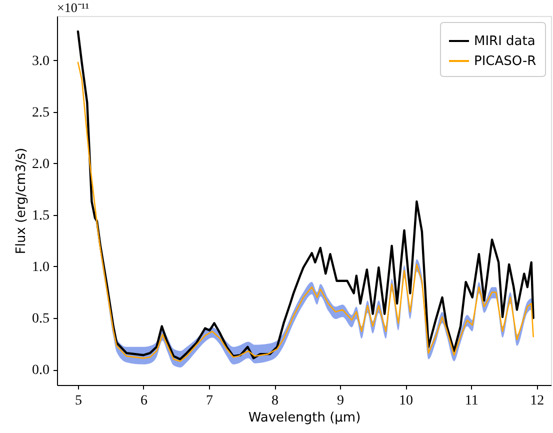 This screenshot has height=433, width=553. What do you see at coordinates (209, 401) in the screenshot?
I see `x-tick-label: 7` at bounding box center [209, 401].